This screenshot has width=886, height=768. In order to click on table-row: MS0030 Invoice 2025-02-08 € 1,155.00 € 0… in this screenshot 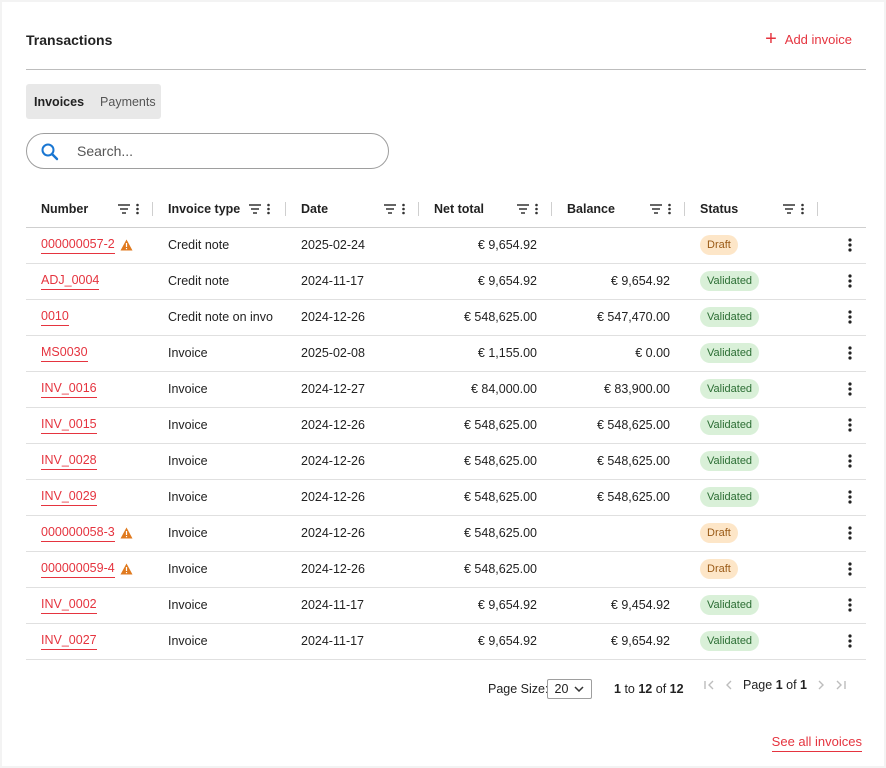, I will do `click(446, 353)`.